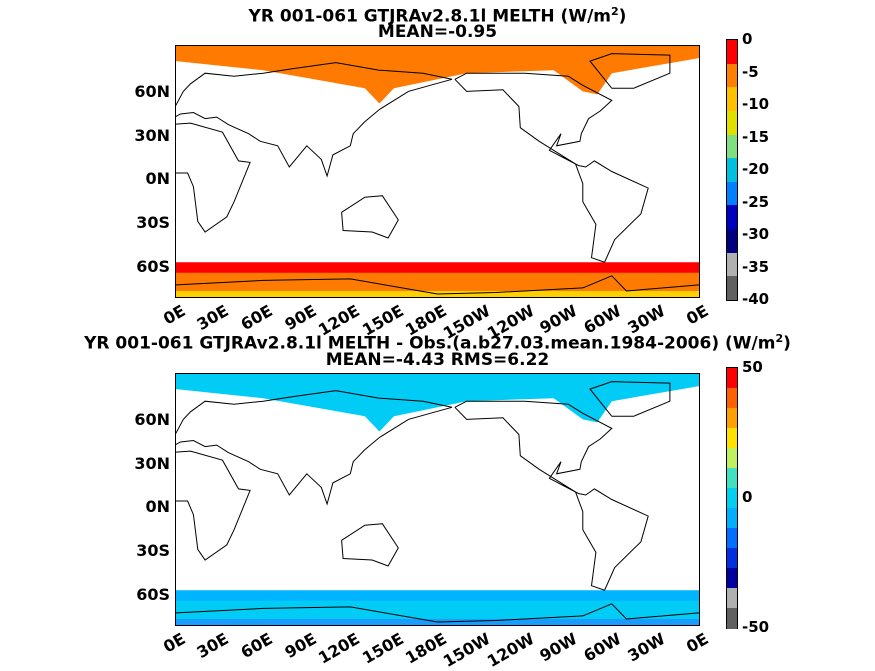 The height and width of the screenshot is (671, 875). I want to click on x-tick-label: 60W, so click(602, 647).